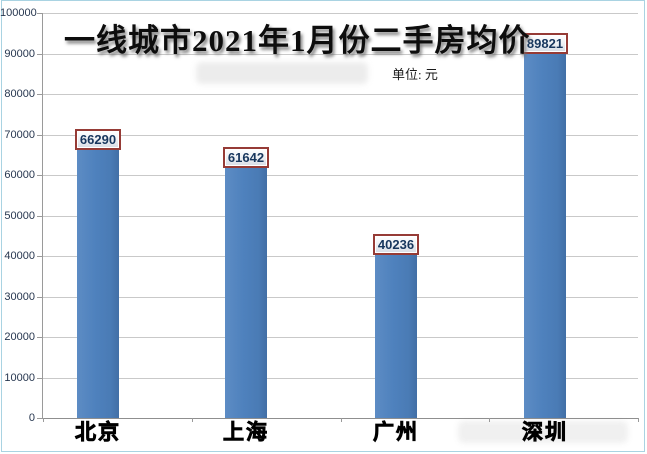  Describe the element at coordinates (246, 432) in the screenshot. I see `x-category-label: 上海` at that location.